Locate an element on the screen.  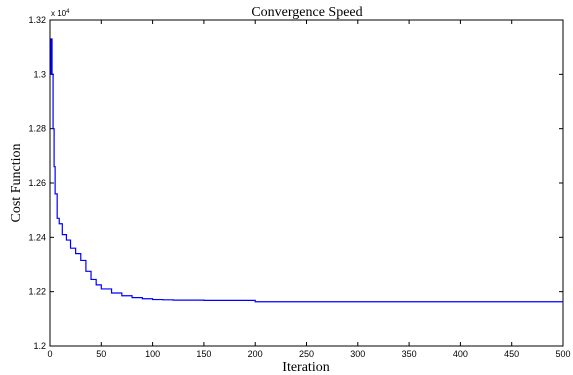
chart-title: Convergence Speed is located at coordinates (306, 12).